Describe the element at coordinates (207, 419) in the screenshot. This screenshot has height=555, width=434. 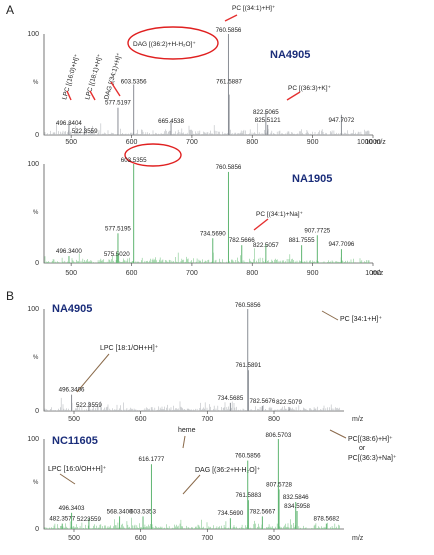
I see `chart-3-xtick-700: 700` at that location.